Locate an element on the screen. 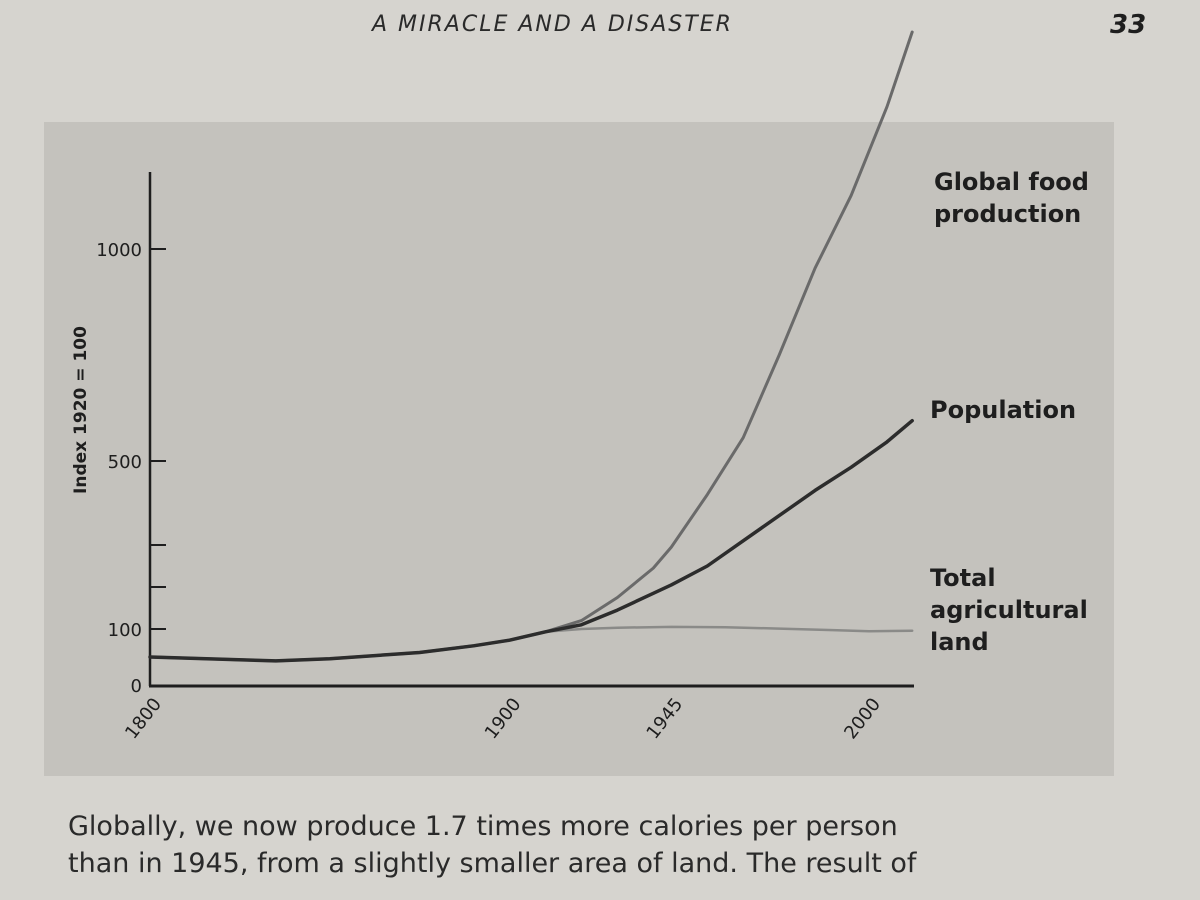 This screenshot has height=900, width=1200. series-label: Population is located at coordinates (1003, 410).